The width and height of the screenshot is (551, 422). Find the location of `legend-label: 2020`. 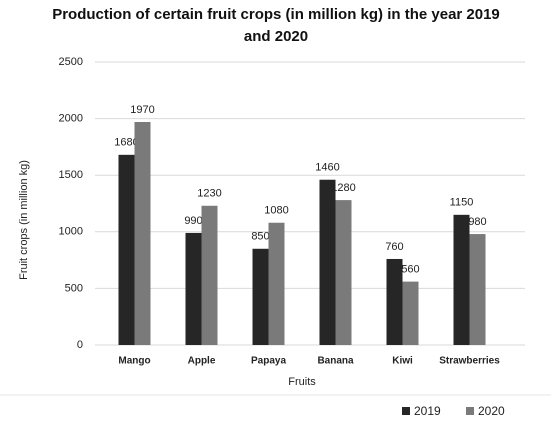

legend-label: 2020 is located at coordinates (491, 411).